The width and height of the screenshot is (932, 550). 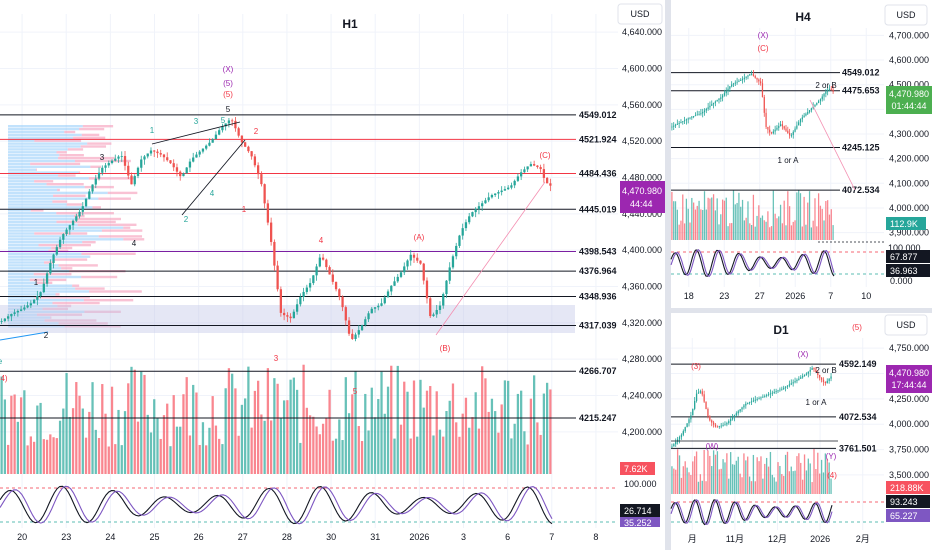 What do you see at coordinates (906, 325) in the screenshot?
I see `d1-currency-button` at bounding box center [906, 325].